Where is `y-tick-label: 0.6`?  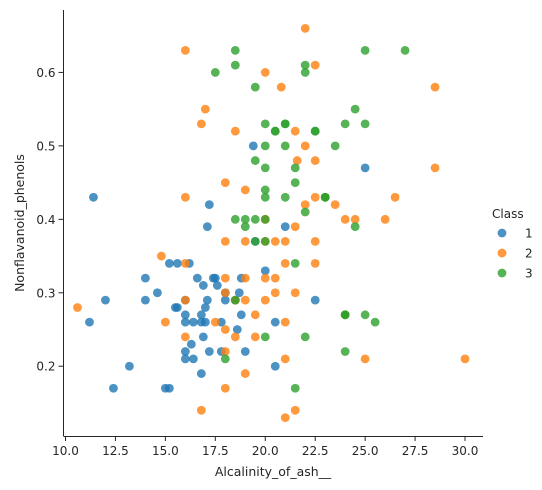
y-tick-label: 0.6 is located at coordinates (45, 73).